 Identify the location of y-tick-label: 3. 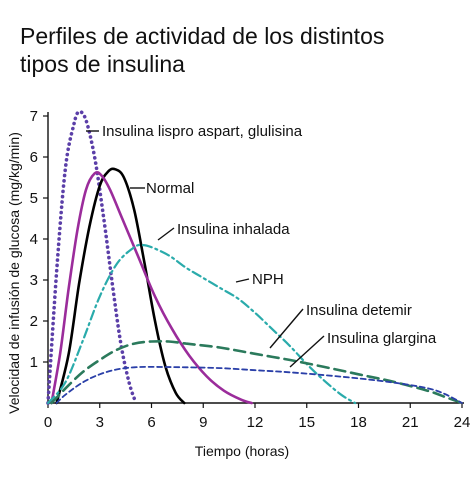
(34, 280).